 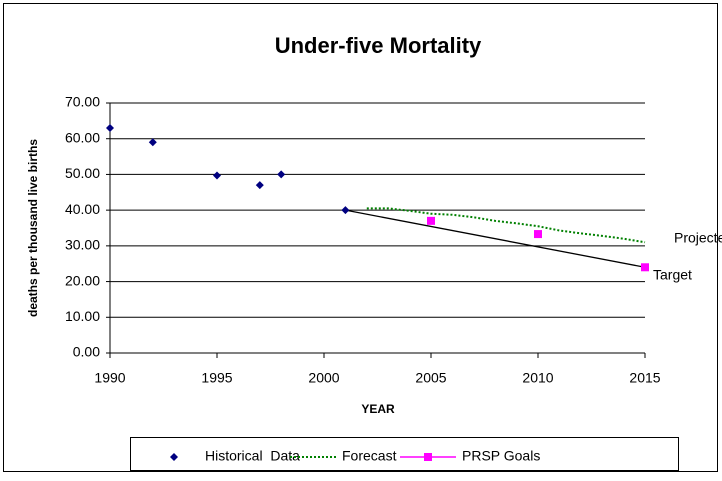 What do you see at coordinates (644, 378) in the screenshot?
I see `x-tick-label: 2015` at bounding box center [644, 378].